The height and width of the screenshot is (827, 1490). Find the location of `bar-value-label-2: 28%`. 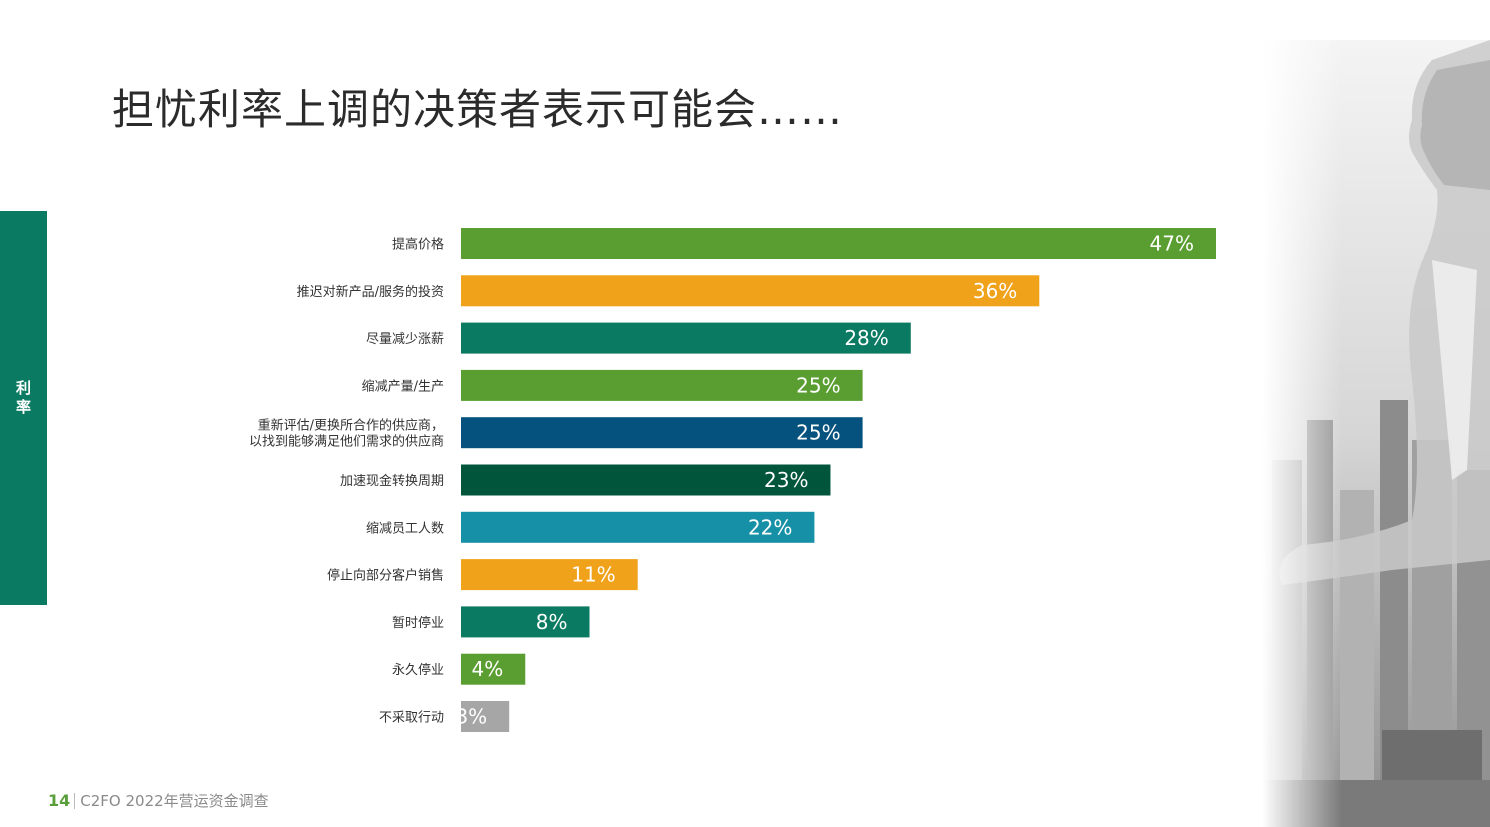

bar-value-label-2: 28% is located at coordinates (866, 338).